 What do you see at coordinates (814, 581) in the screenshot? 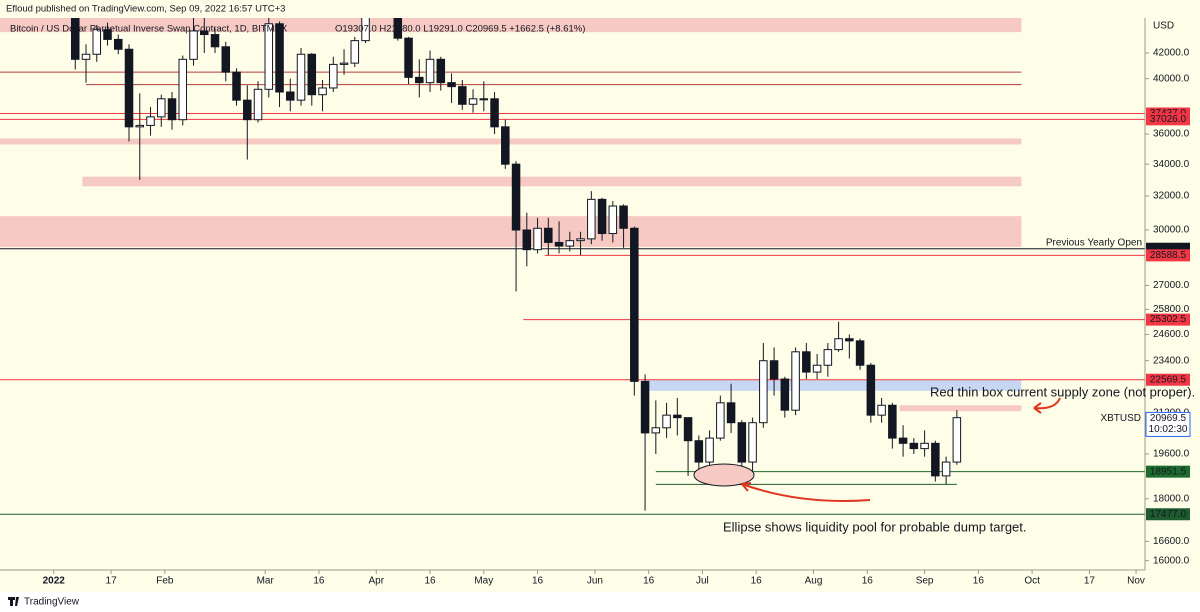
I see `x-tick-label: Aug` at bounding box center [814, 581].